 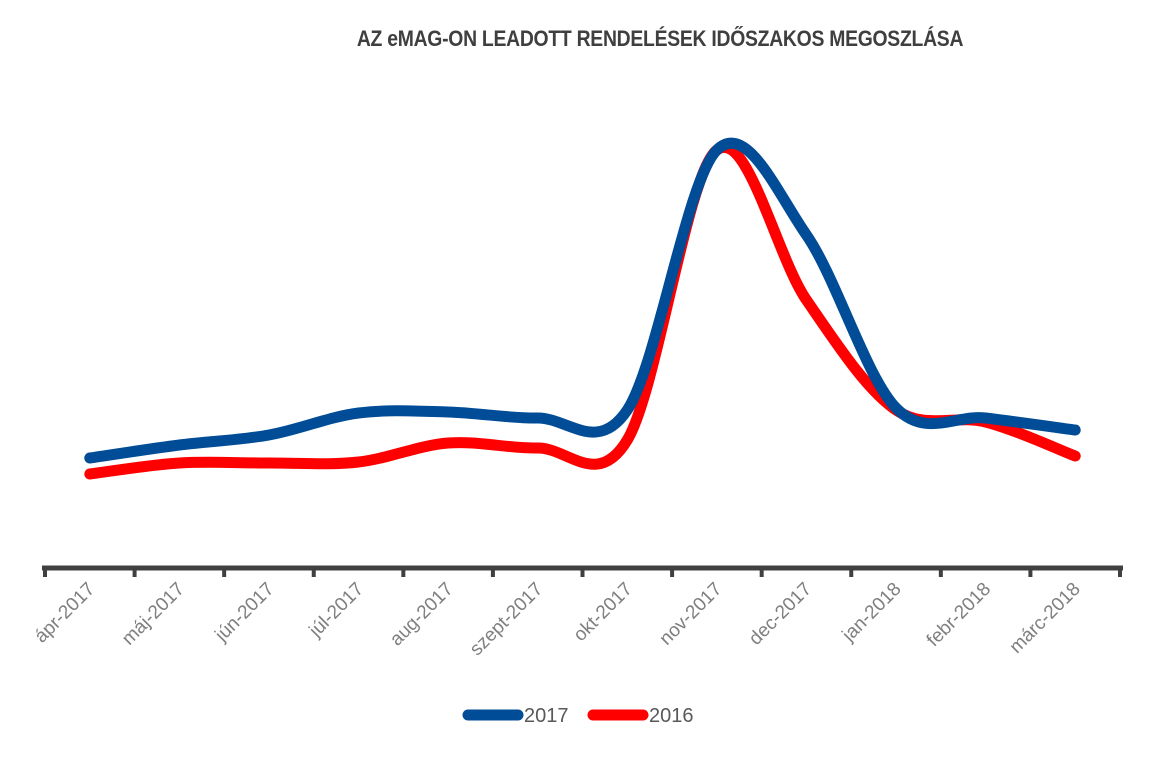 I want to click on x-tick-label: jan-2018, so click(x=872, y=613).